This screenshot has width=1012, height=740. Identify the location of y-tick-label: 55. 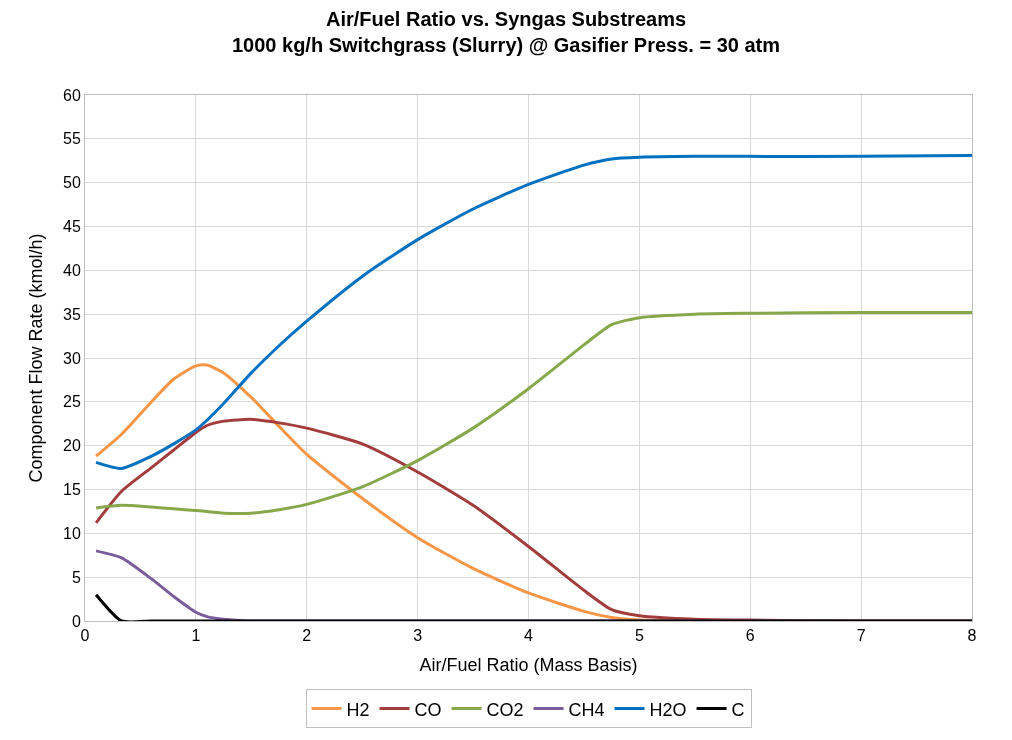
(72, 139).